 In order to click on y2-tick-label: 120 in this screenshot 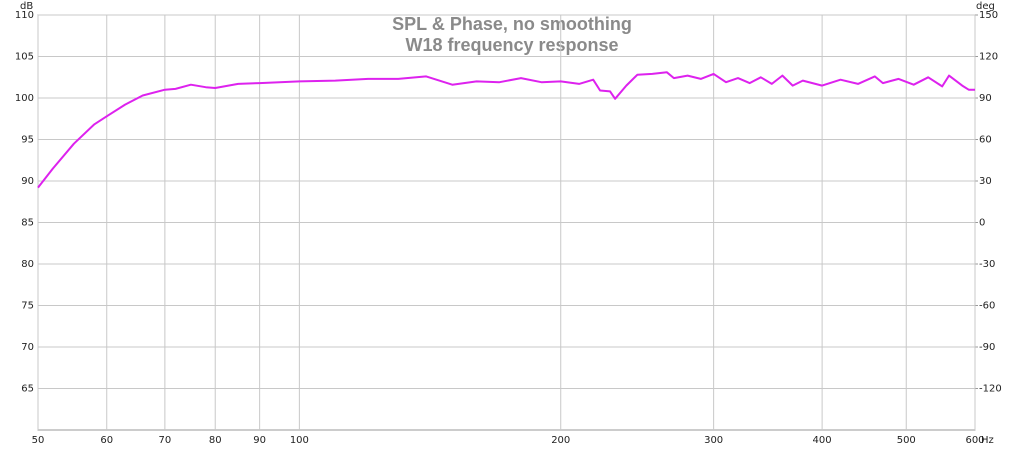, I will do `click(988, 57)`.